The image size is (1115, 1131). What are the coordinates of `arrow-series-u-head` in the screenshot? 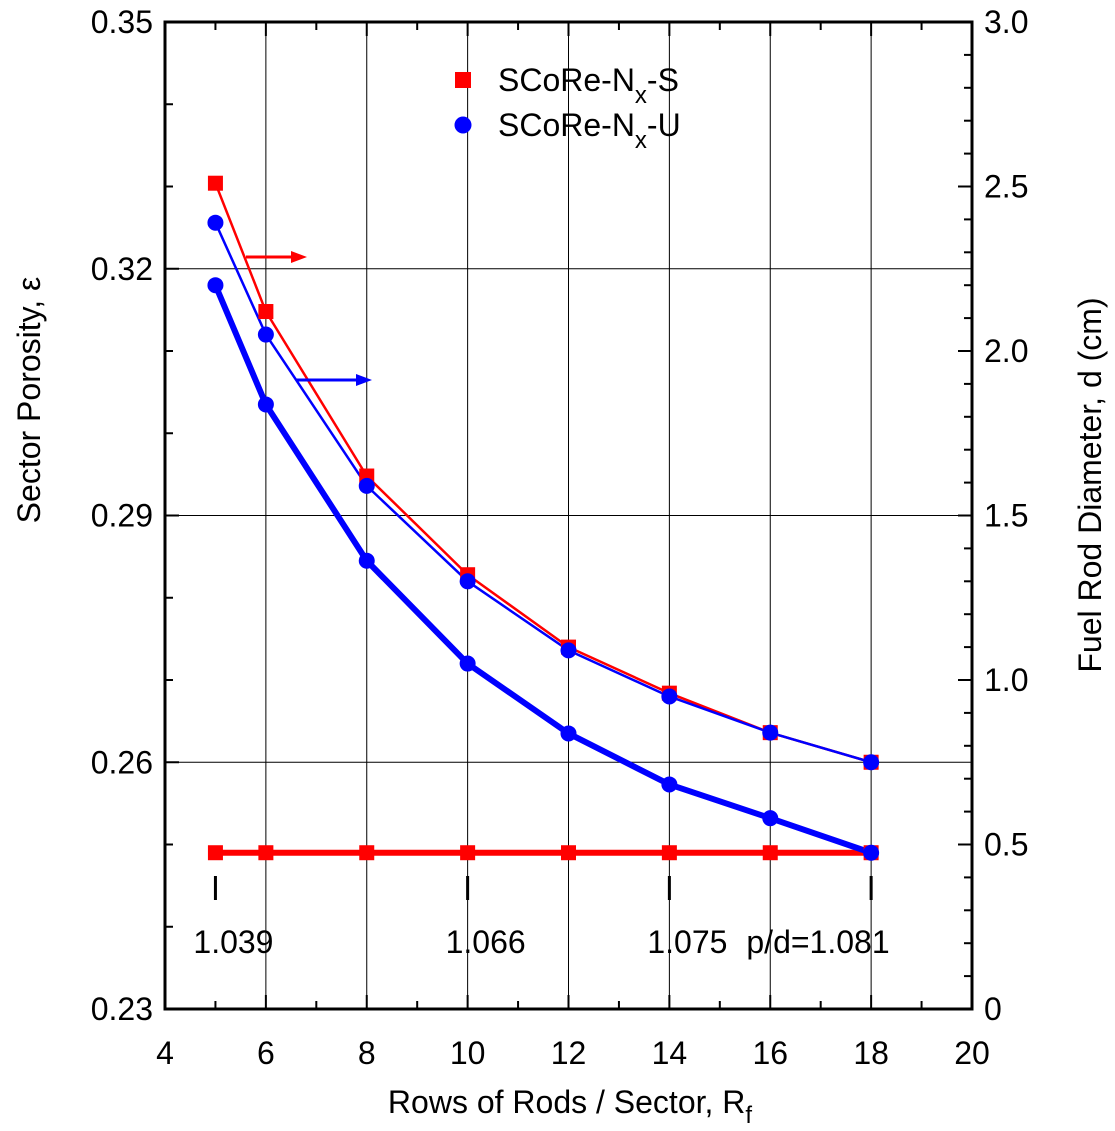 It's located at (364, 380).